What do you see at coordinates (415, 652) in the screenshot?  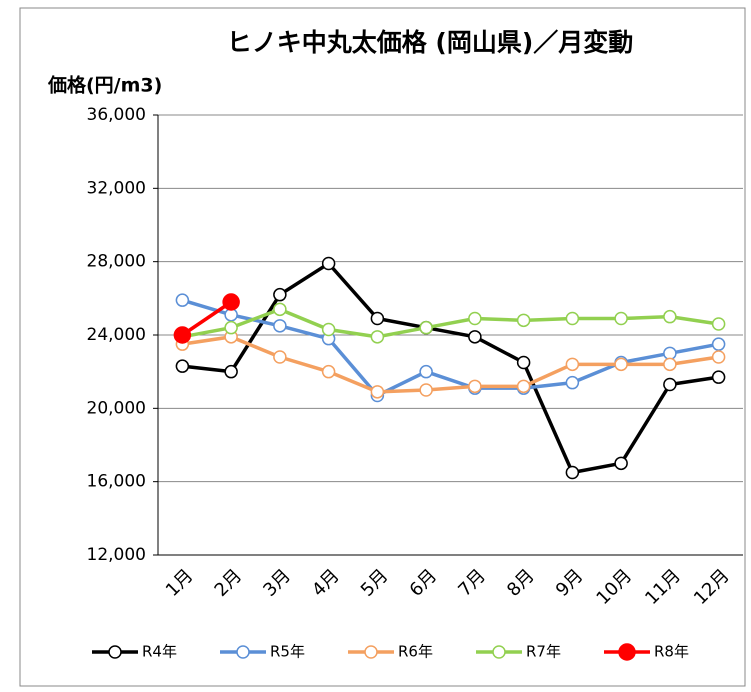 I see `legend-label: R6年` at bounding box center [415, 652].